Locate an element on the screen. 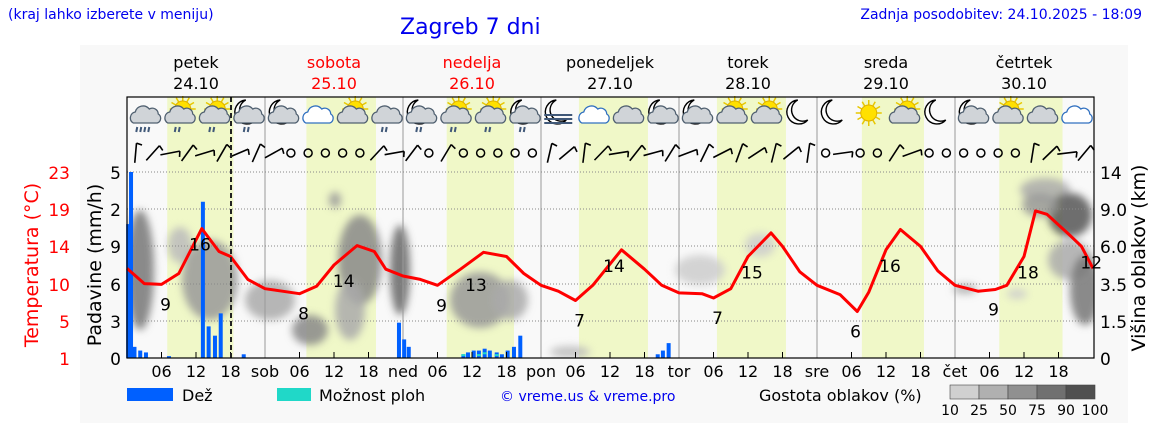  sun-cloud-rain-icon is located at coordinates (456, 114).